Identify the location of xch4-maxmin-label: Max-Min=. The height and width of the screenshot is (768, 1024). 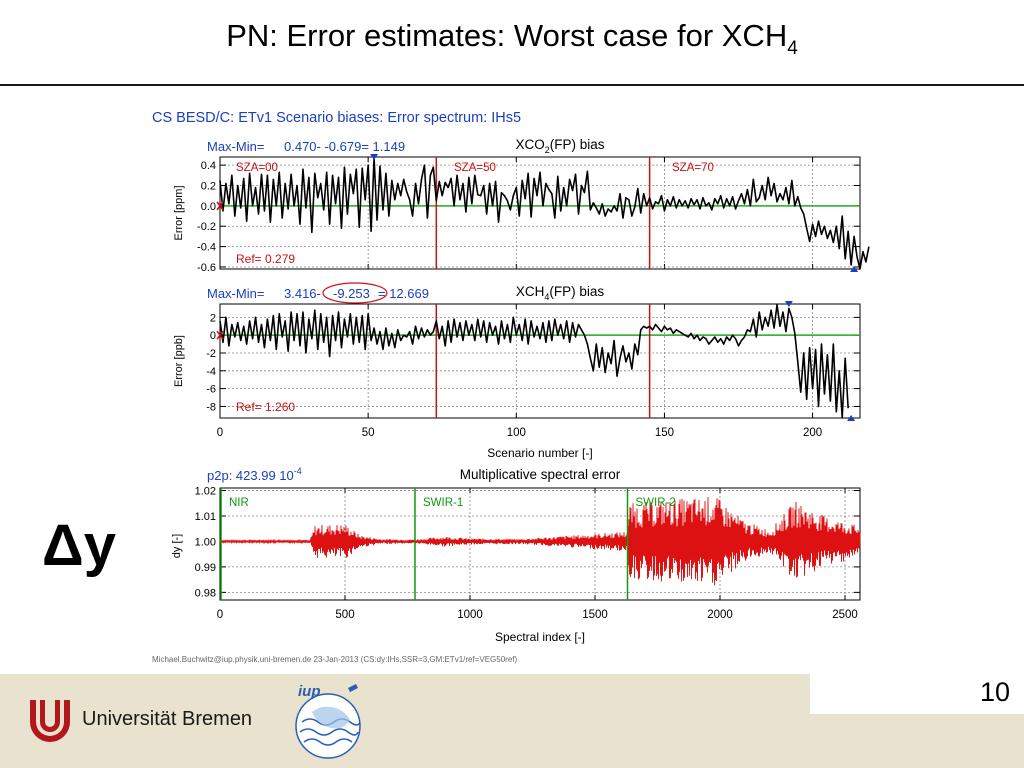
(235, 293).